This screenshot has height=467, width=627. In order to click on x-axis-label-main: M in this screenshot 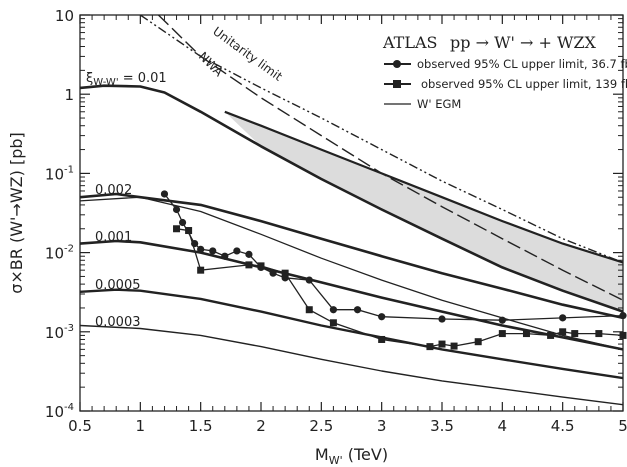, I will do `click(322, 454)`.